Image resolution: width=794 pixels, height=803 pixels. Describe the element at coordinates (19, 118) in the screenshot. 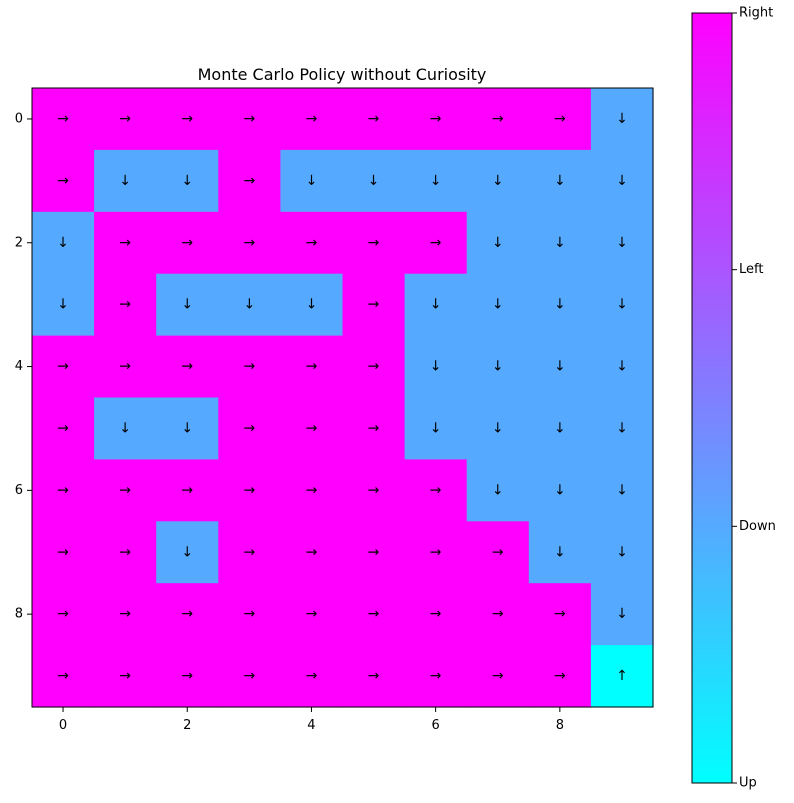

I see `y-tick-label: 0` at that location.